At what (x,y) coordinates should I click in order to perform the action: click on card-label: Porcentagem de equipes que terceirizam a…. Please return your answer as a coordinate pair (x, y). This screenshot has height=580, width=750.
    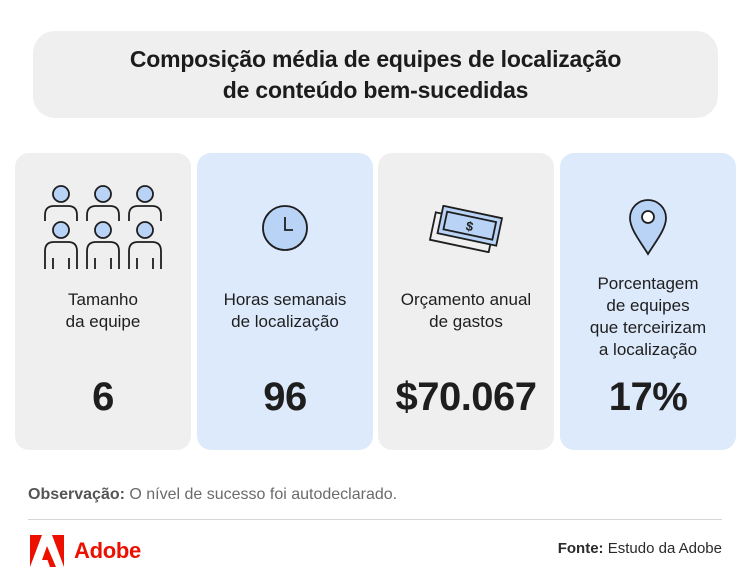
    Looking at the image, I should click on (648, 316).